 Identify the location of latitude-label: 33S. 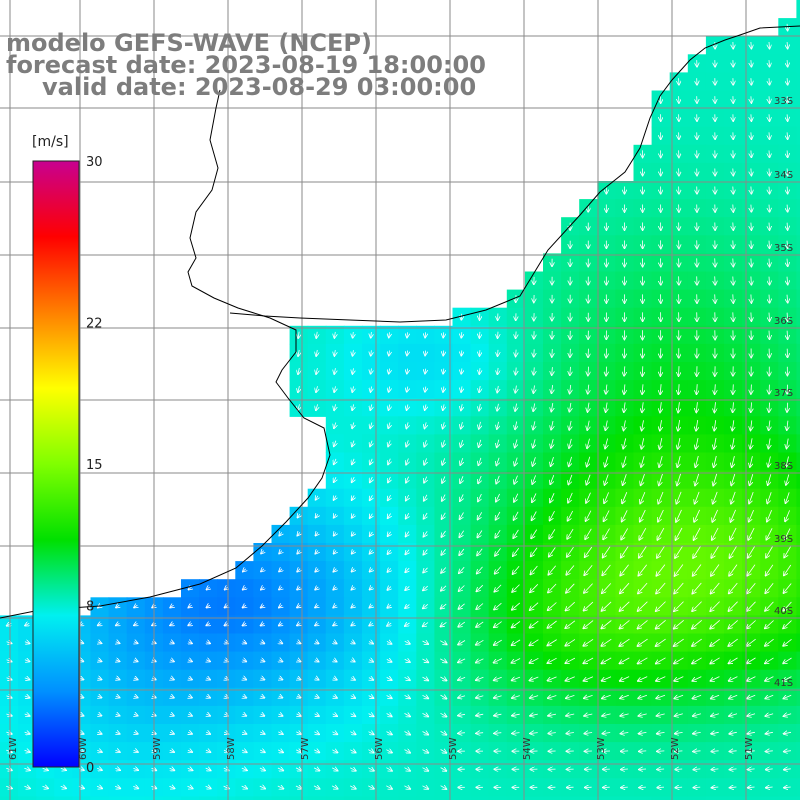
(783, 101).